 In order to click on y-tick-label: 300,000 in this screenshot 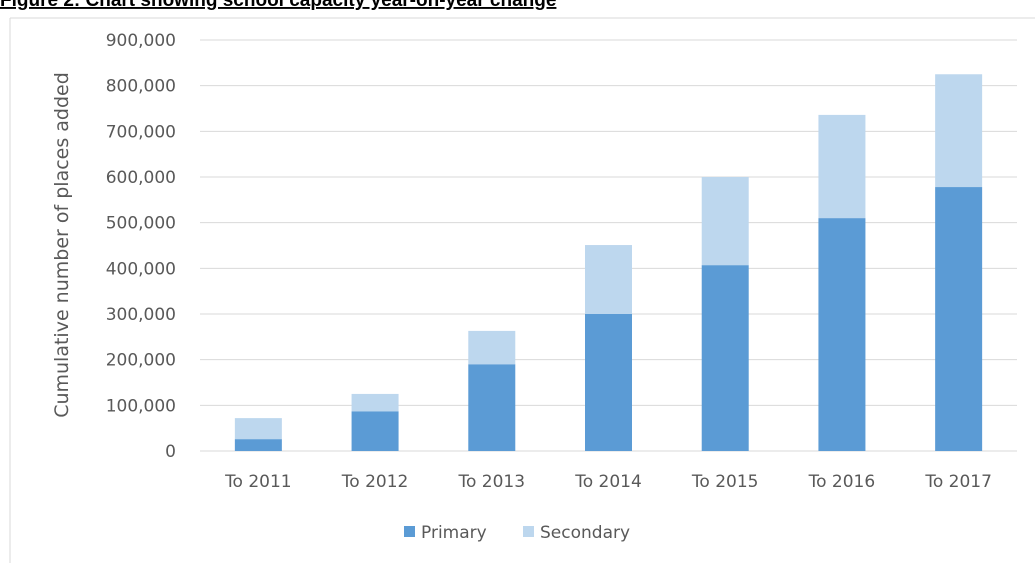, I will do `click(141, 315)`.